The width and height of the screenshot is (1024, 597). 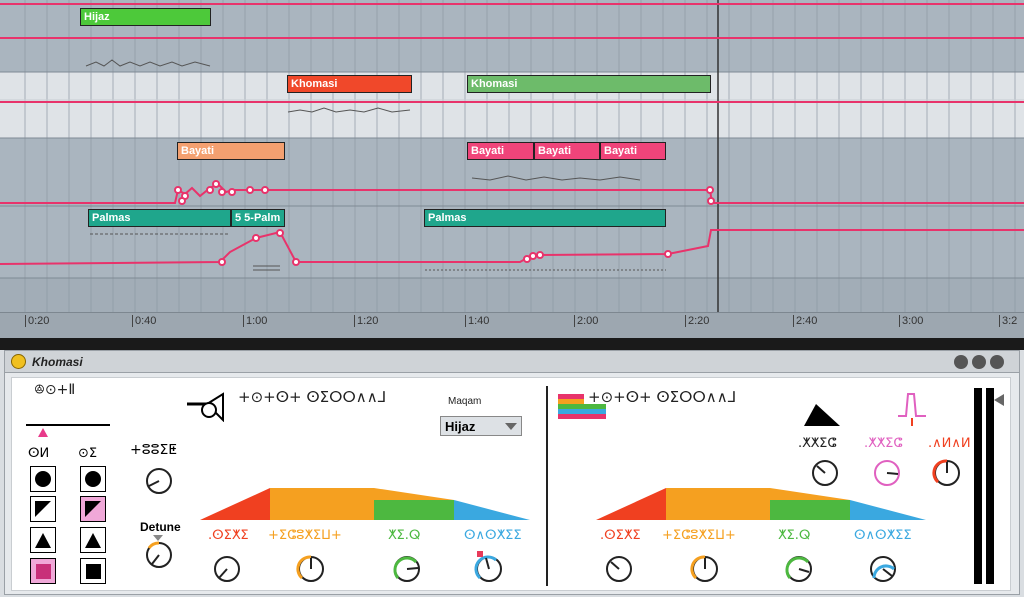 What do you see at coordinates (477, 321) in the screenshot?
I see `ruler-tick: 1:40` at bounding box center [477, 321].